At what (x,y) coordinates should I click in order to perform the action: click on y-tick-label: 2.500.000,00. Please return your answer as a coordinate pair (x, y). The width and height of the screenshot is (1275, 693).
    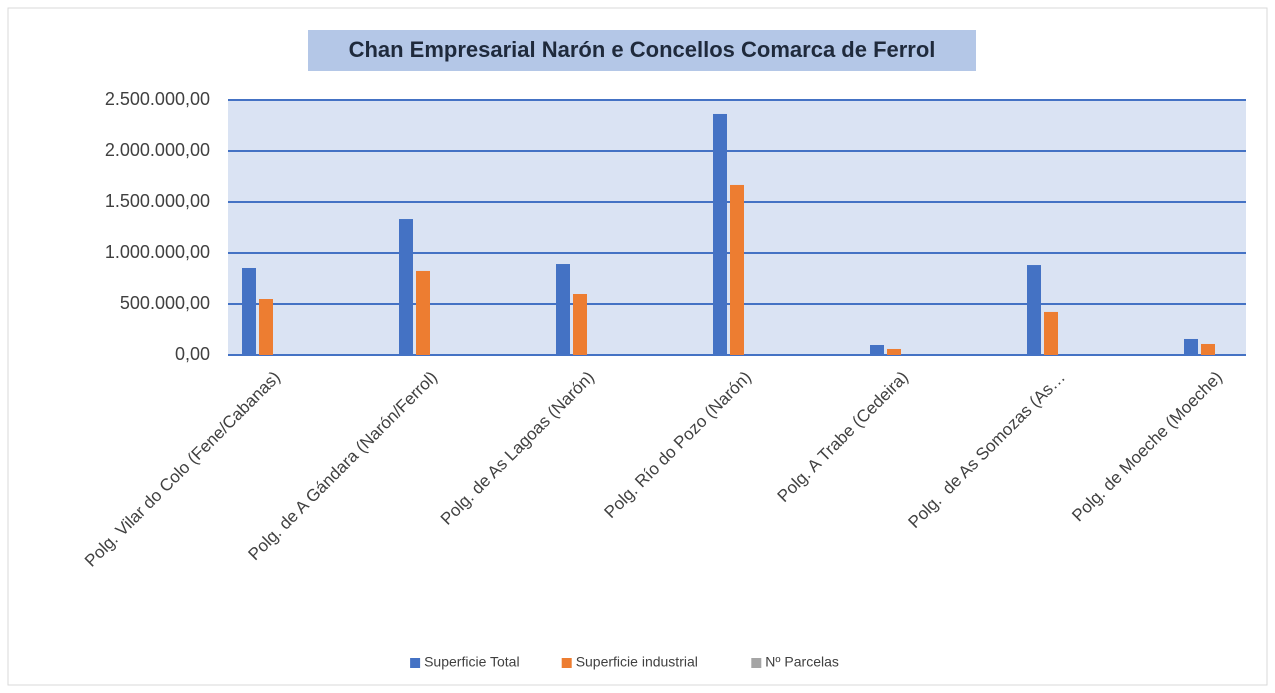
    Looking at the image, I should click on (157, 99).